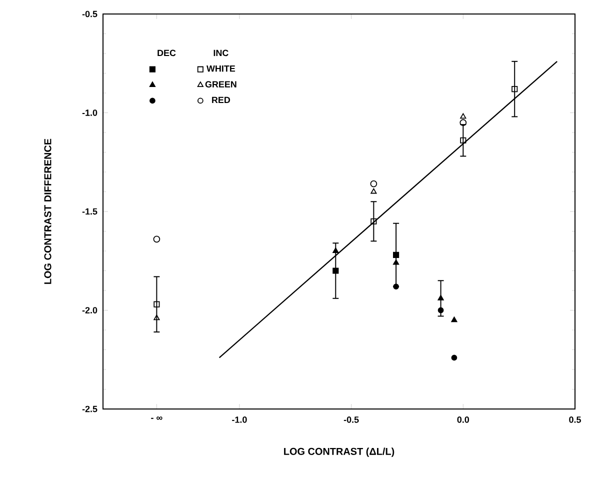 This screenshot has height=494, width=610. I want to click on legend-label: WHITE, so click(221, 69).